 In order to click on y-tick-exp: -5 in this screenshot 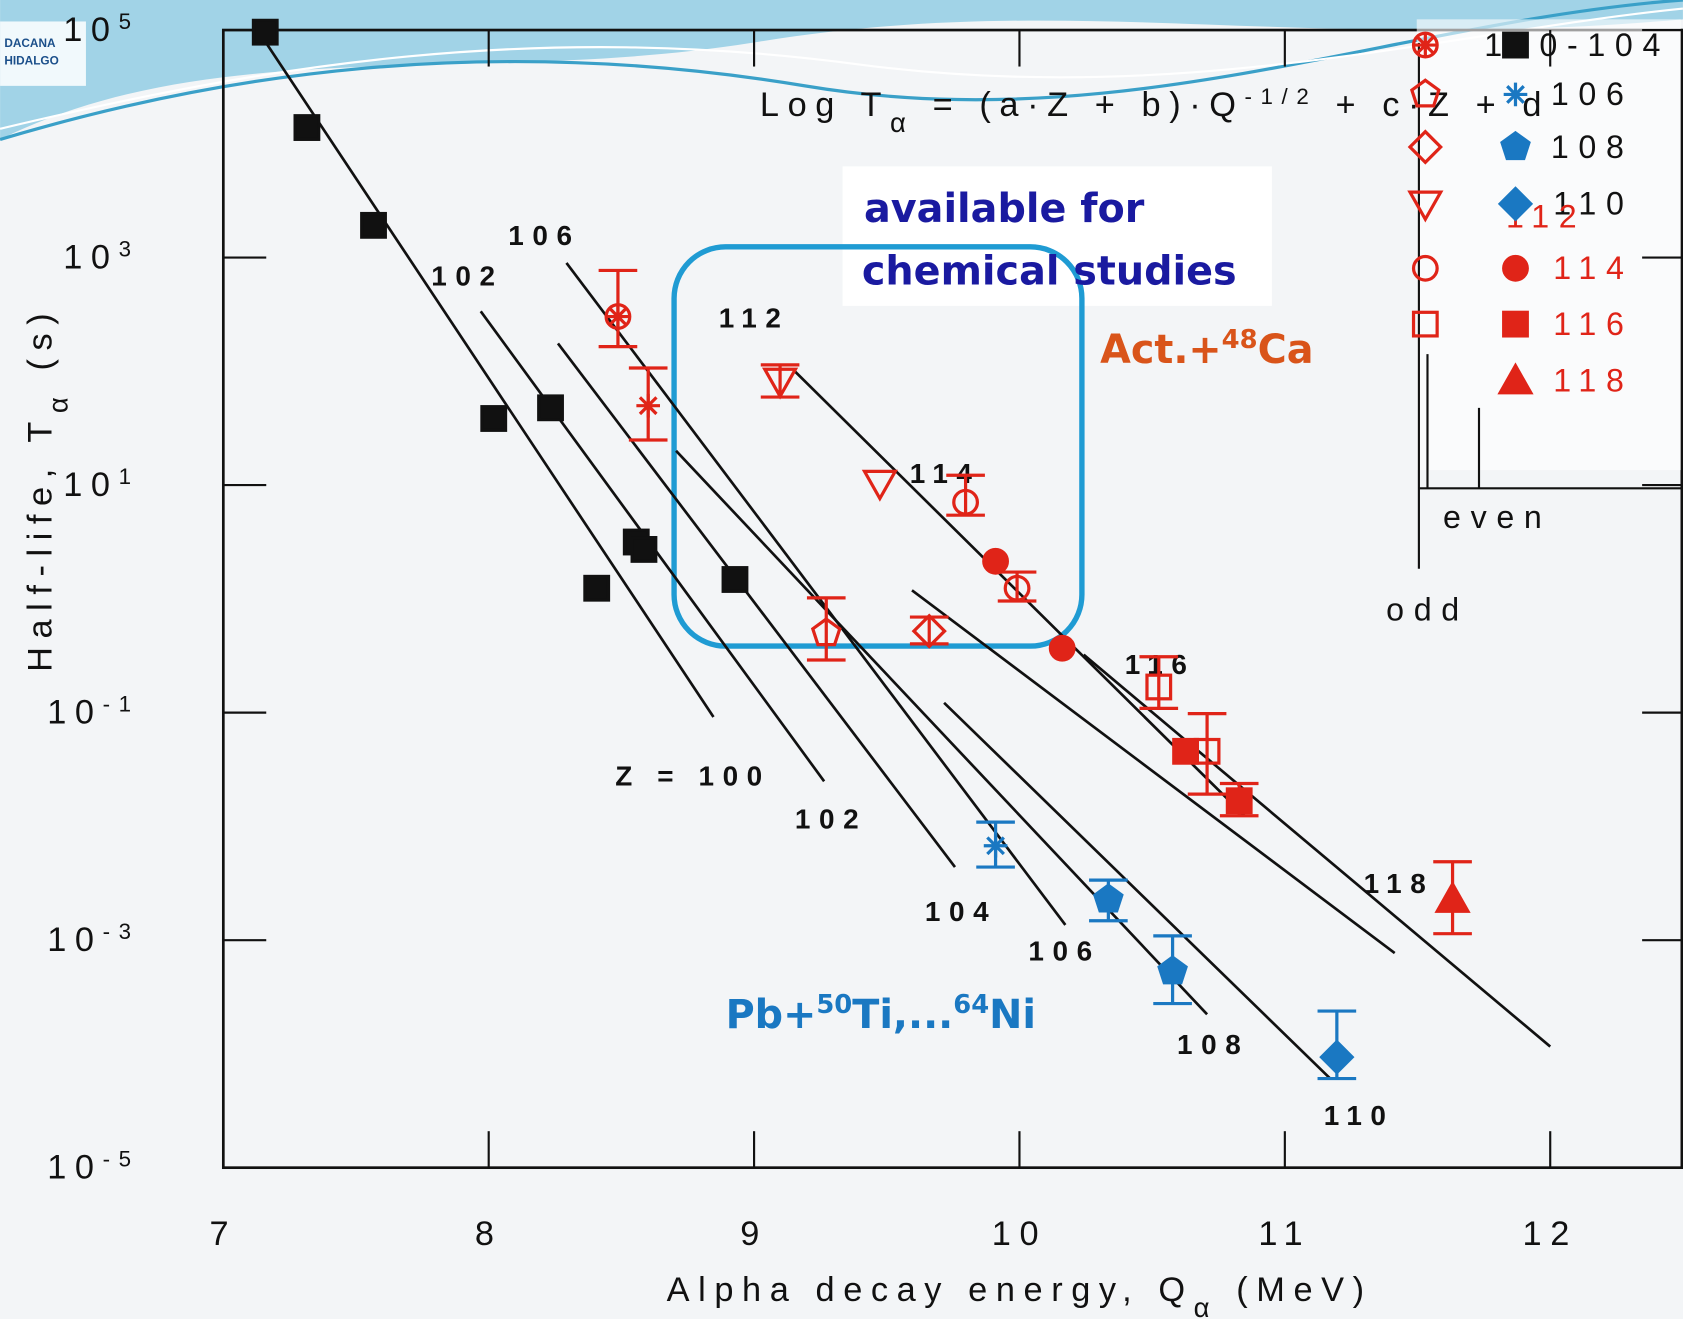, I will do `click(121, 1158)`.